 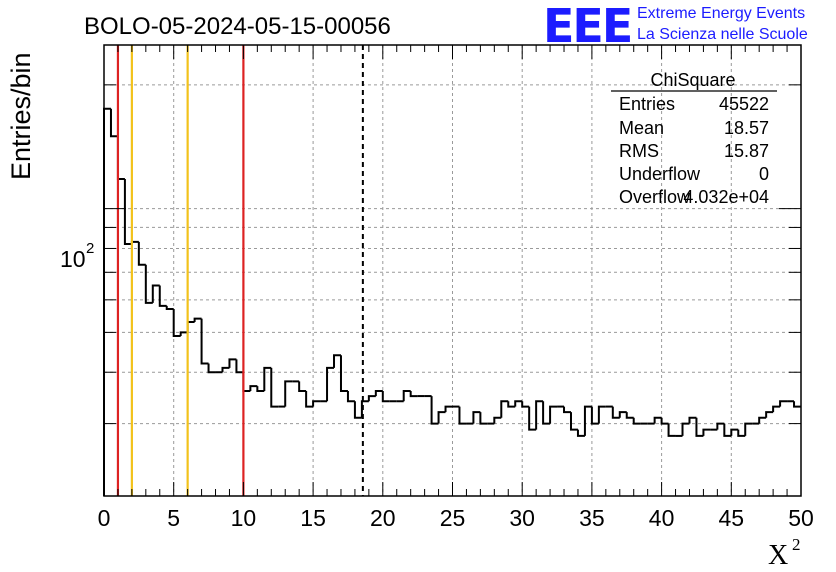 What do you see at coordinates (237, 26) in the screenshot?
I see `chart-title: BOLO-05-2024-05-15-00056` at bounding box center [237, 26].